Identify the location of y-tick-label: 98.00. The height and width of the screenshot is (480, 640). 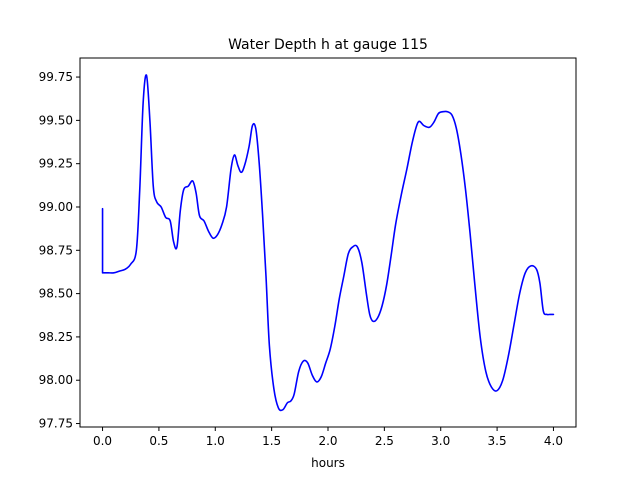
(56, 380).